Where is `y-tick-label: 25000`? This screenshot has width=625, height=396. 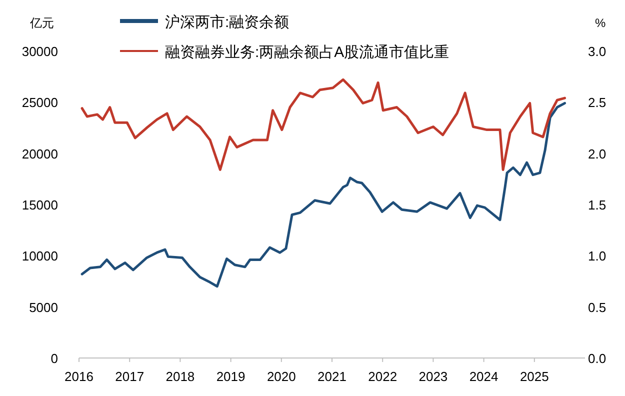
y-tick-label: 25000 is located at coordinates (40, 102).